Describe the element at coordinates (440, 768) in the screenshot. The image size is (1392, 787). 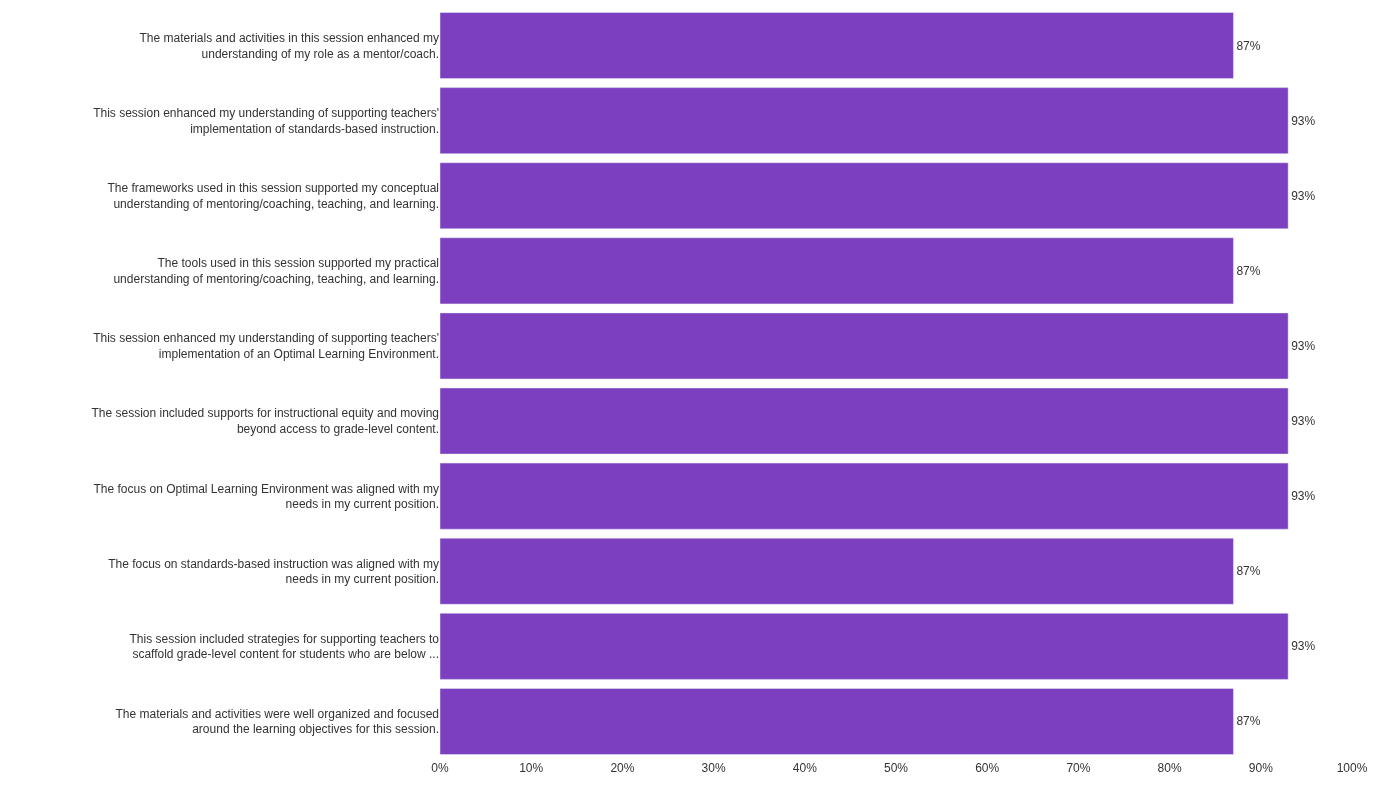
I see `x-tick-label: 0%` at that location.